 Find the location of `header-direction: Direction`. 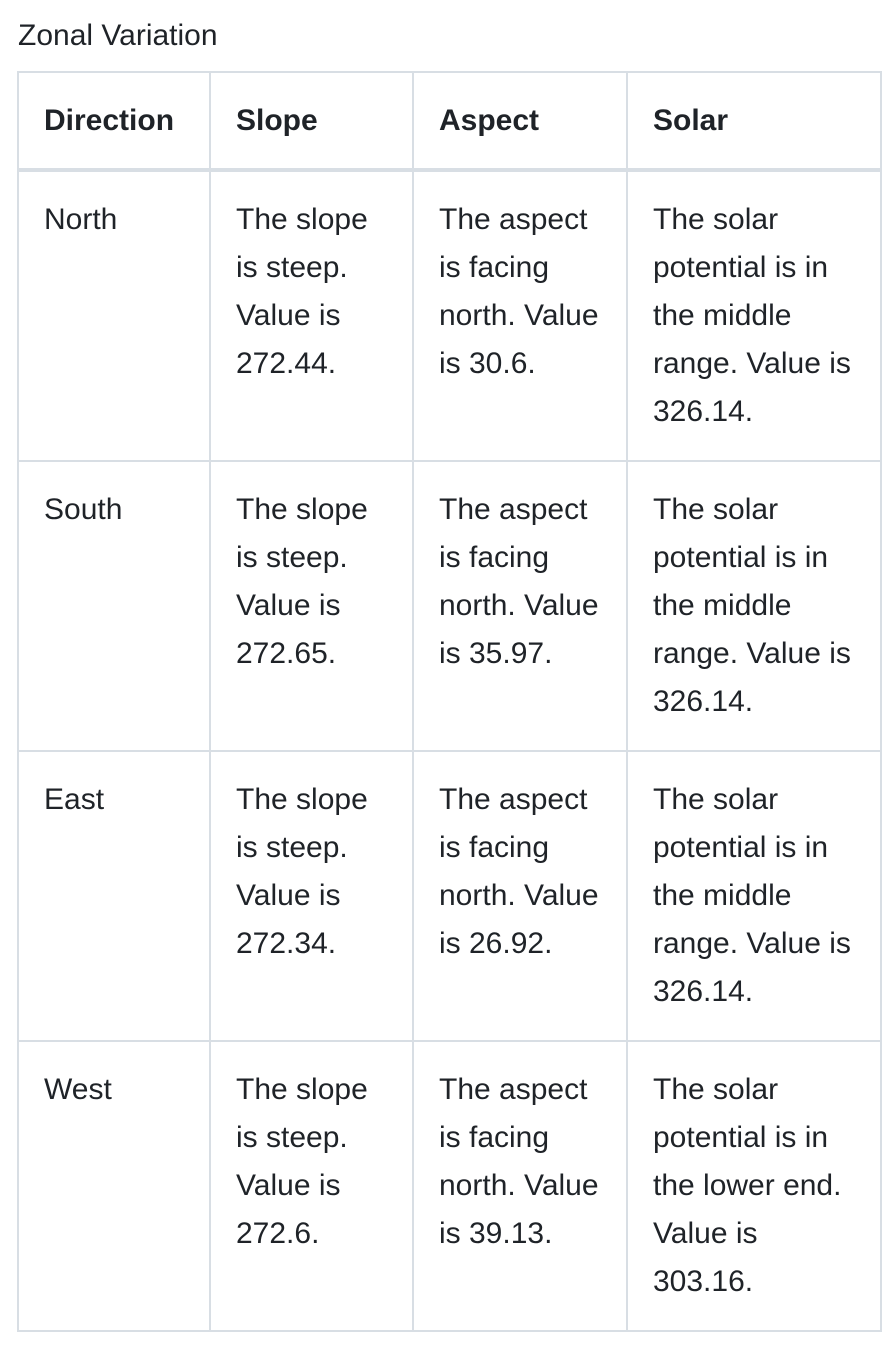

header-direction: Direction is located at coordinates (114, 121).